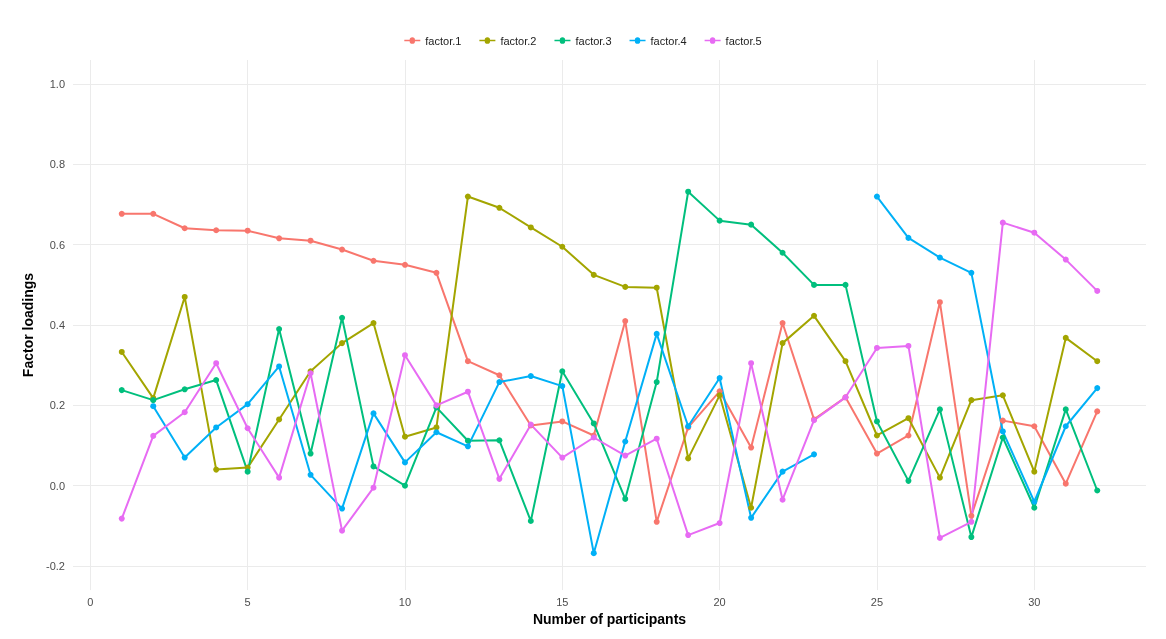 This screenshot has width=1166, height=639. I want to click on x-tick-label: 5, so click(247, 601).